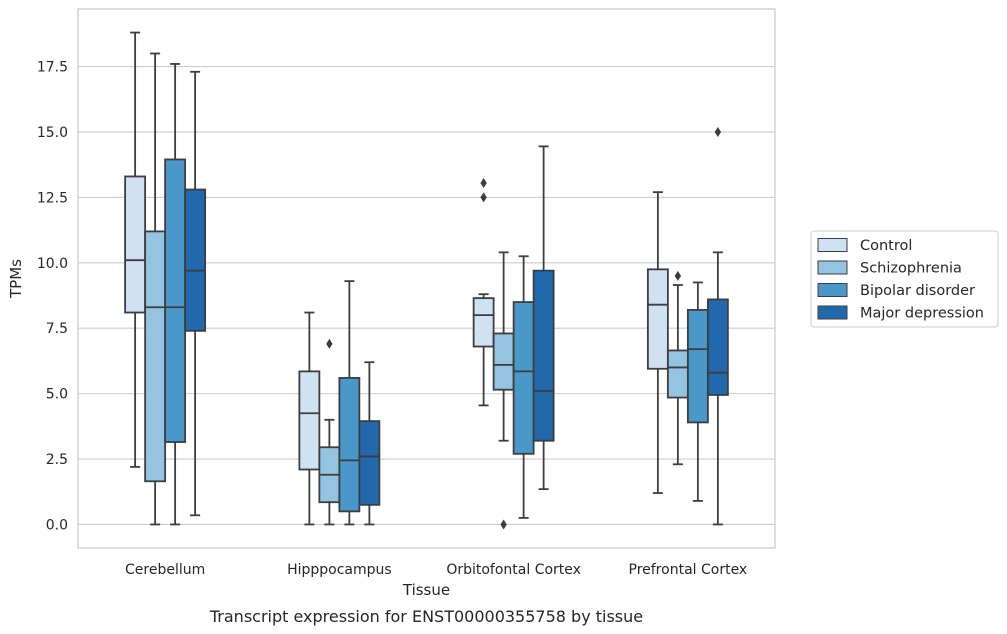 The height and width of the screenshot is (634, 1007). Describe the element at coordinates (52, 264) in the screenshot. I see `y-tick-label: 10.0` at that location.